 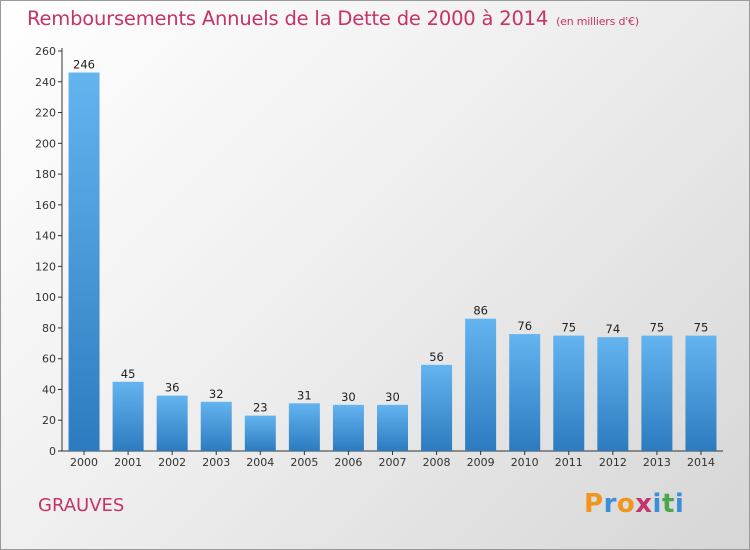 What do you see at coordinates (45, 82) in the screenshot?
I see `y-tick-label: 240` at bounding box center [45, 82].